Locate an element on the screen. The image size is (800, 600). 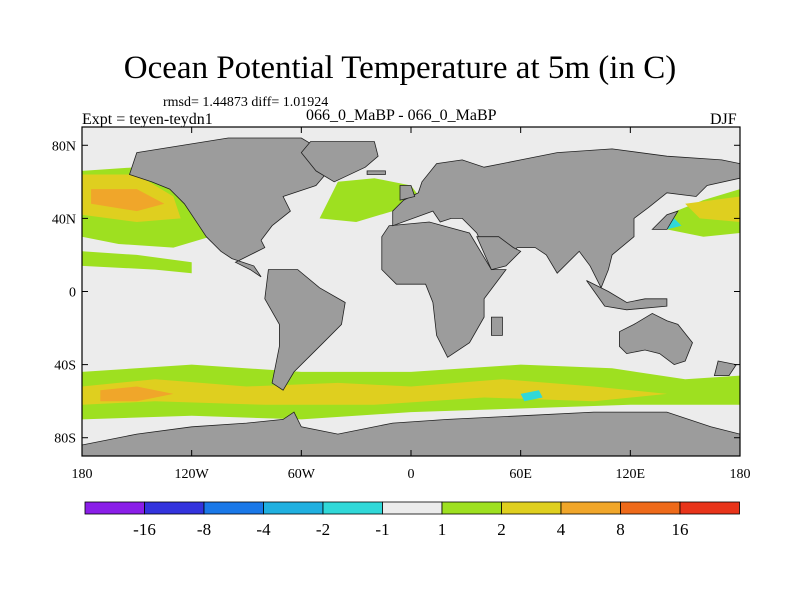
land-japan is located at coordinates (665, 220).